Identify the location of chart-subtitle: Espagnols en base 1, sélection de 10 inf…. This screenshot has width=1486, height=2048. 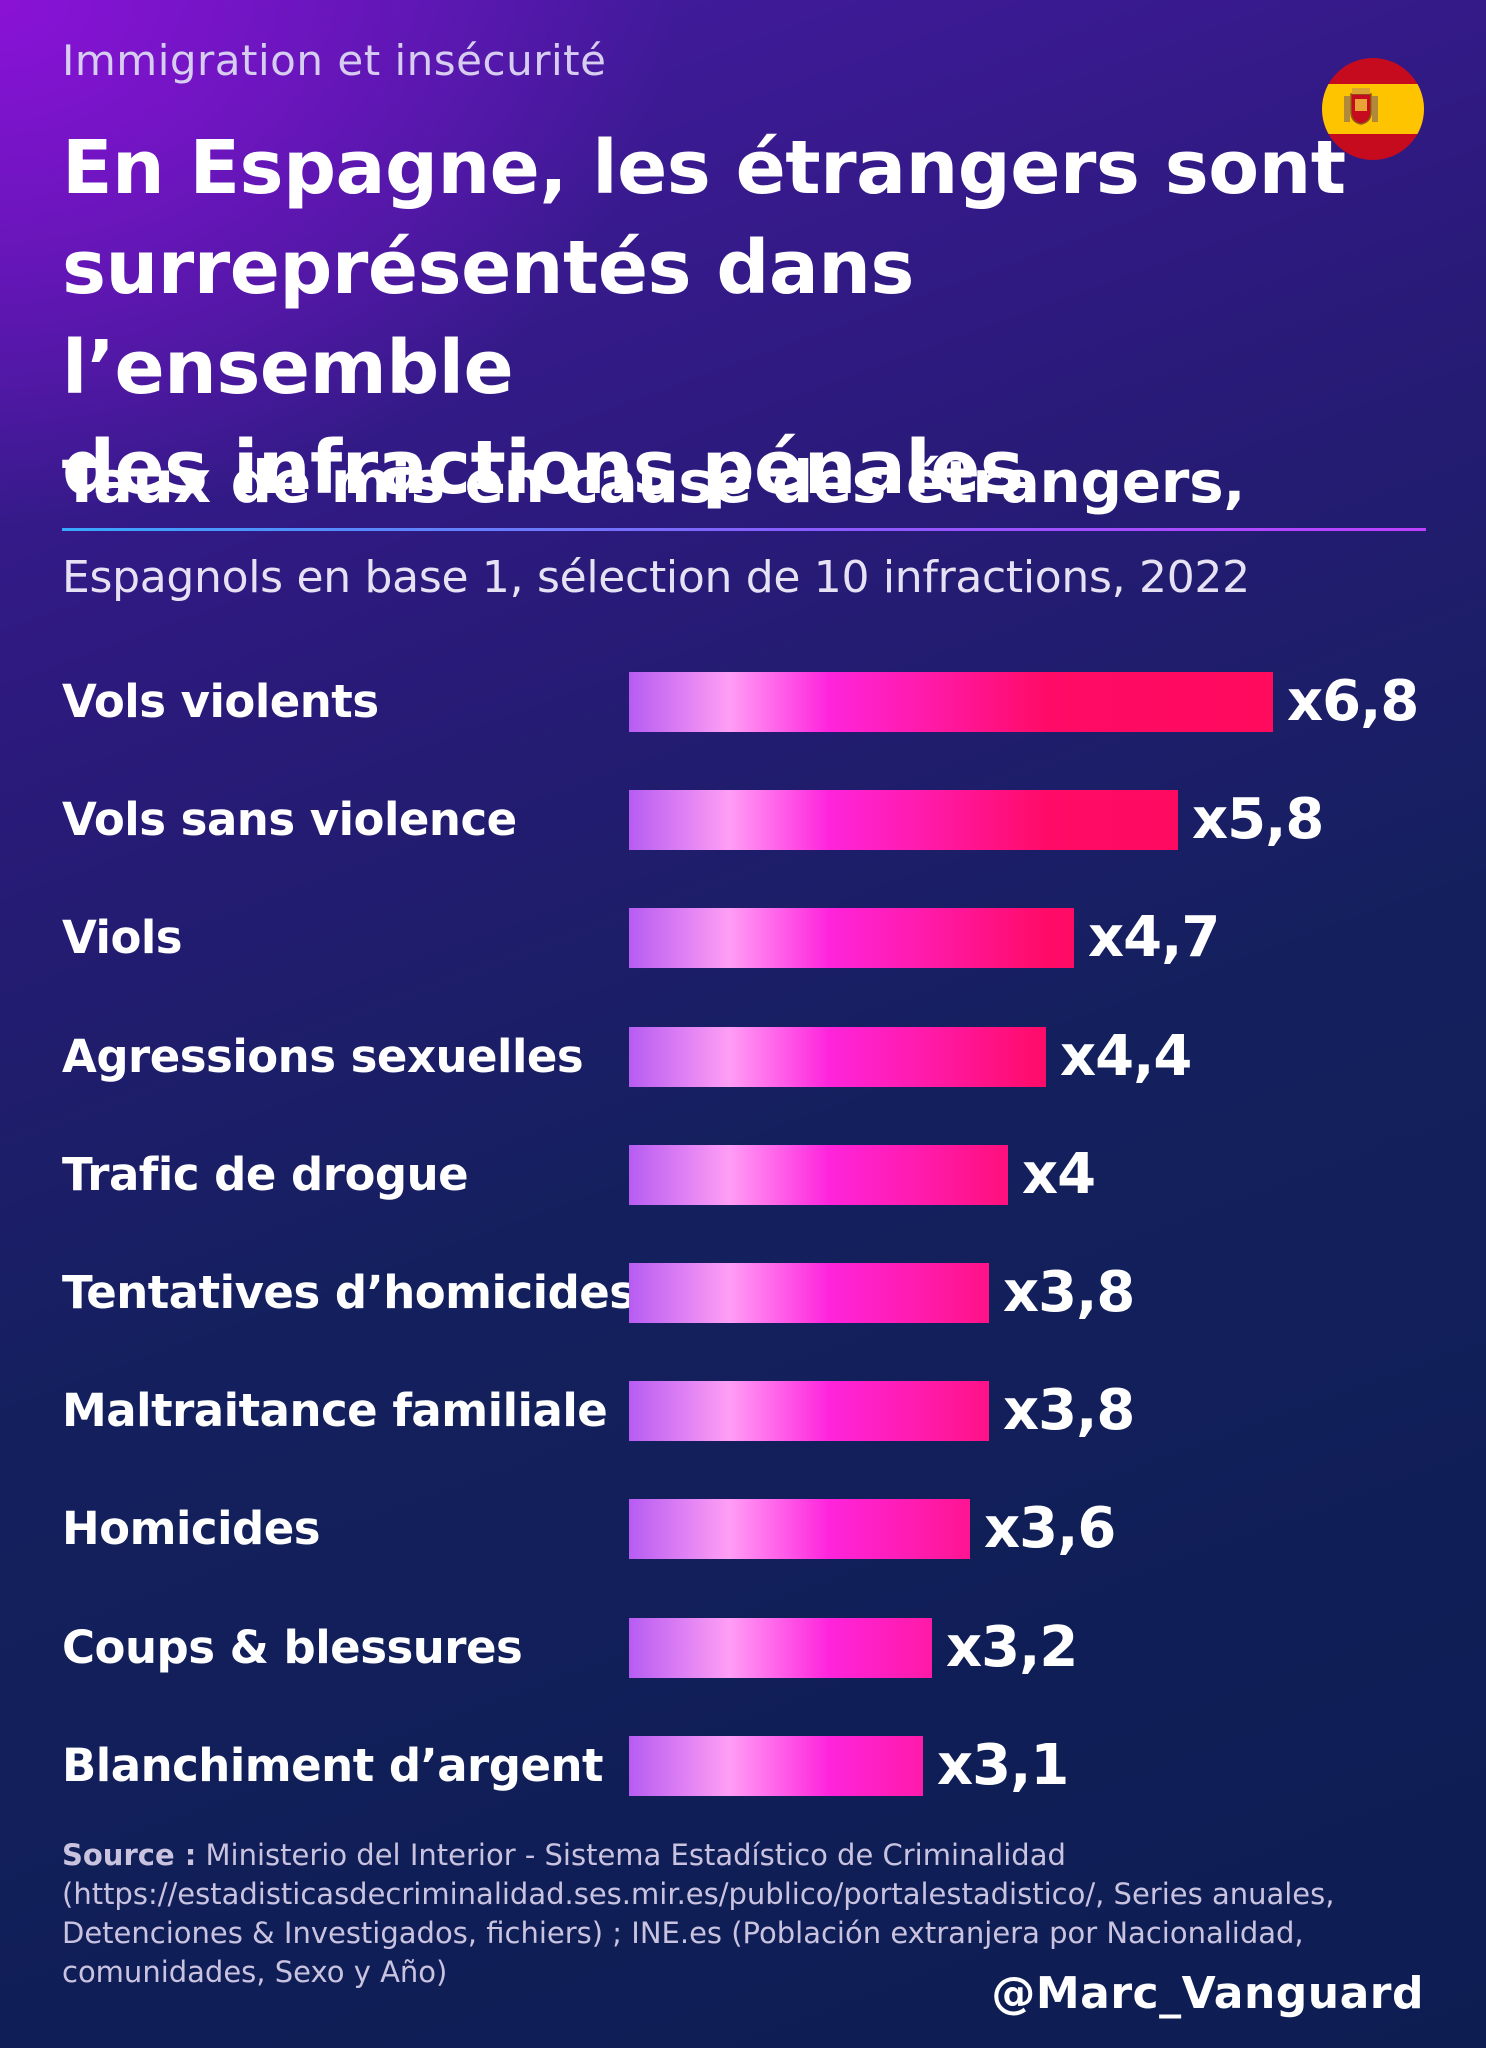
(656, 577).